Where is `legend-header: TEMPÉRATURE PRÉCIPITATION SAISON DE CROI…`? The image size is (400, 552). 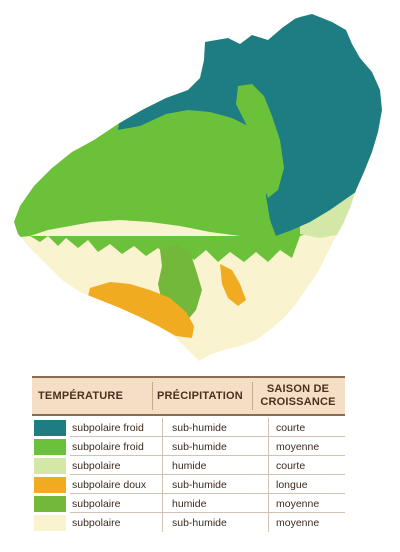
legend-header: TEMPÉRATURE PRÉCIPITATION SAISON DE CROI… is located at coordinates (188, 396).